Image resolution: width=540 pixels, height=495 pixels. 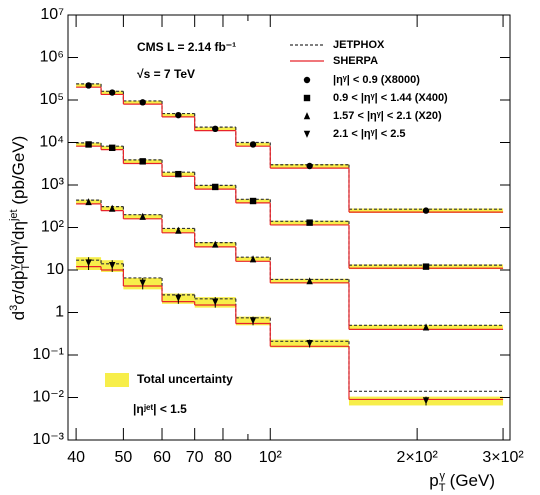 I want to click on y-tick-label: 10⁷, so click(x=52, y=14).